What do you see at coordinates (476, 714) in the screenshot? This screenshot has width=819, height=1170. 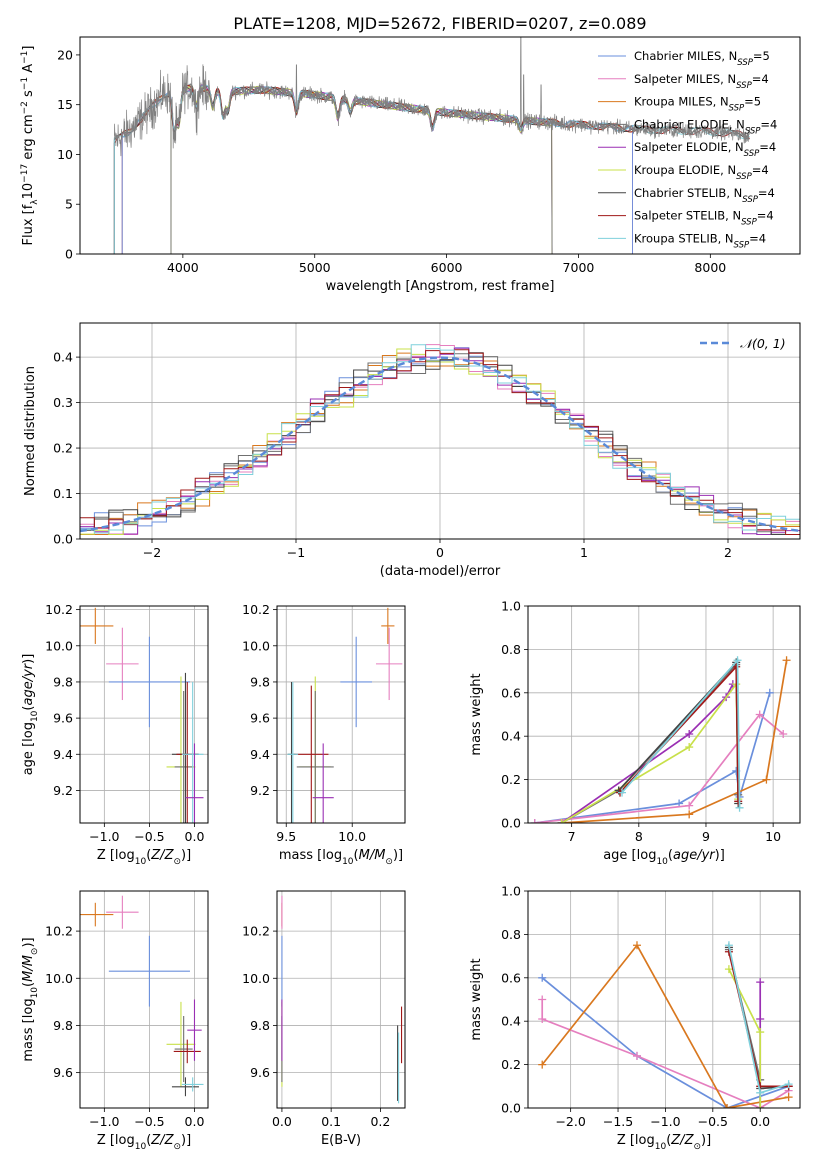 I see `y-axis-label: mass weight` at bounding box center [476, 714].